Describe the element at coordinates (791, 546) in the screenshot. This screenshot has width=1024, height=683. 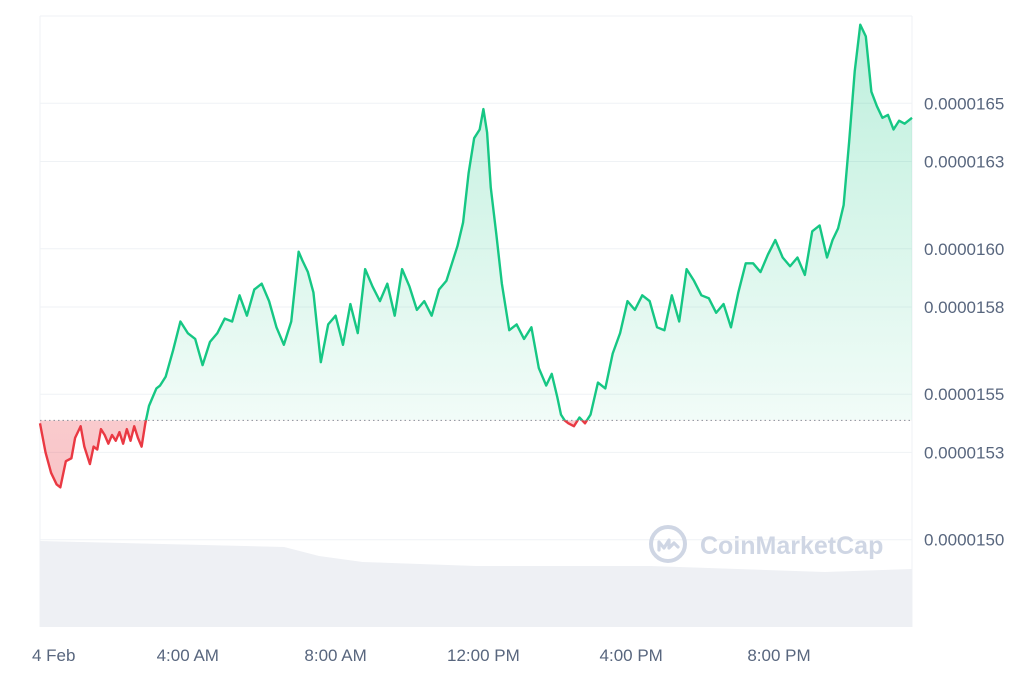
I see `watermark-text: CoinMarketCap` at that location.